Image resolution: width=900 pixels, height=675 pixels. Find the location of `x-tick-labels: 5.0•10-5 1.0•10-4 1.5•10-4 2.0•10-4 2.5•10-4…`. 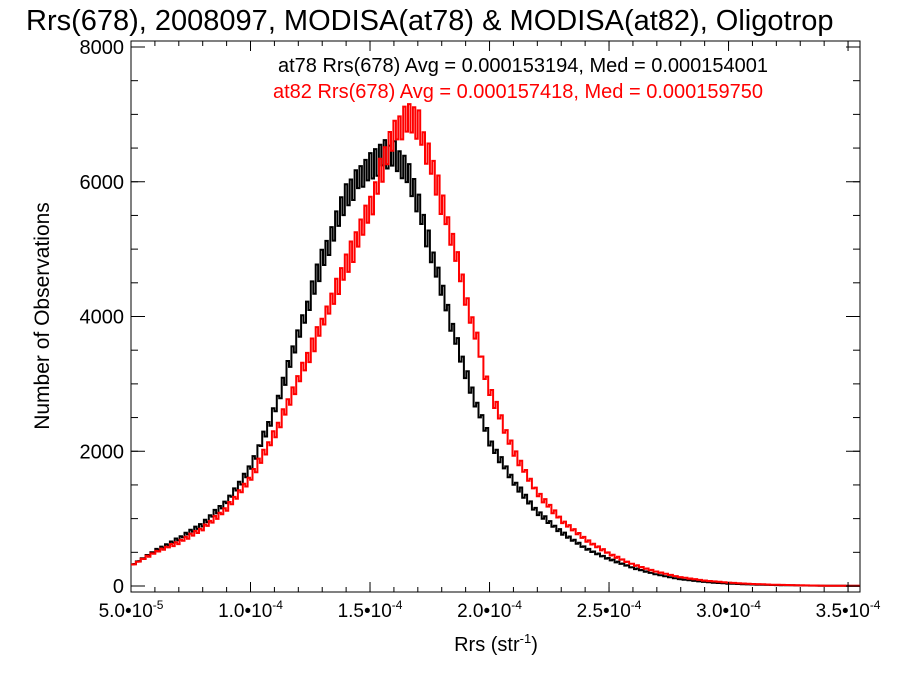

x-tick-labels: 5.0•10-5 1.0•10-4 1.5•10-4 2.0•10-4 2.5•10-4… is located at coordinates (490, 610).